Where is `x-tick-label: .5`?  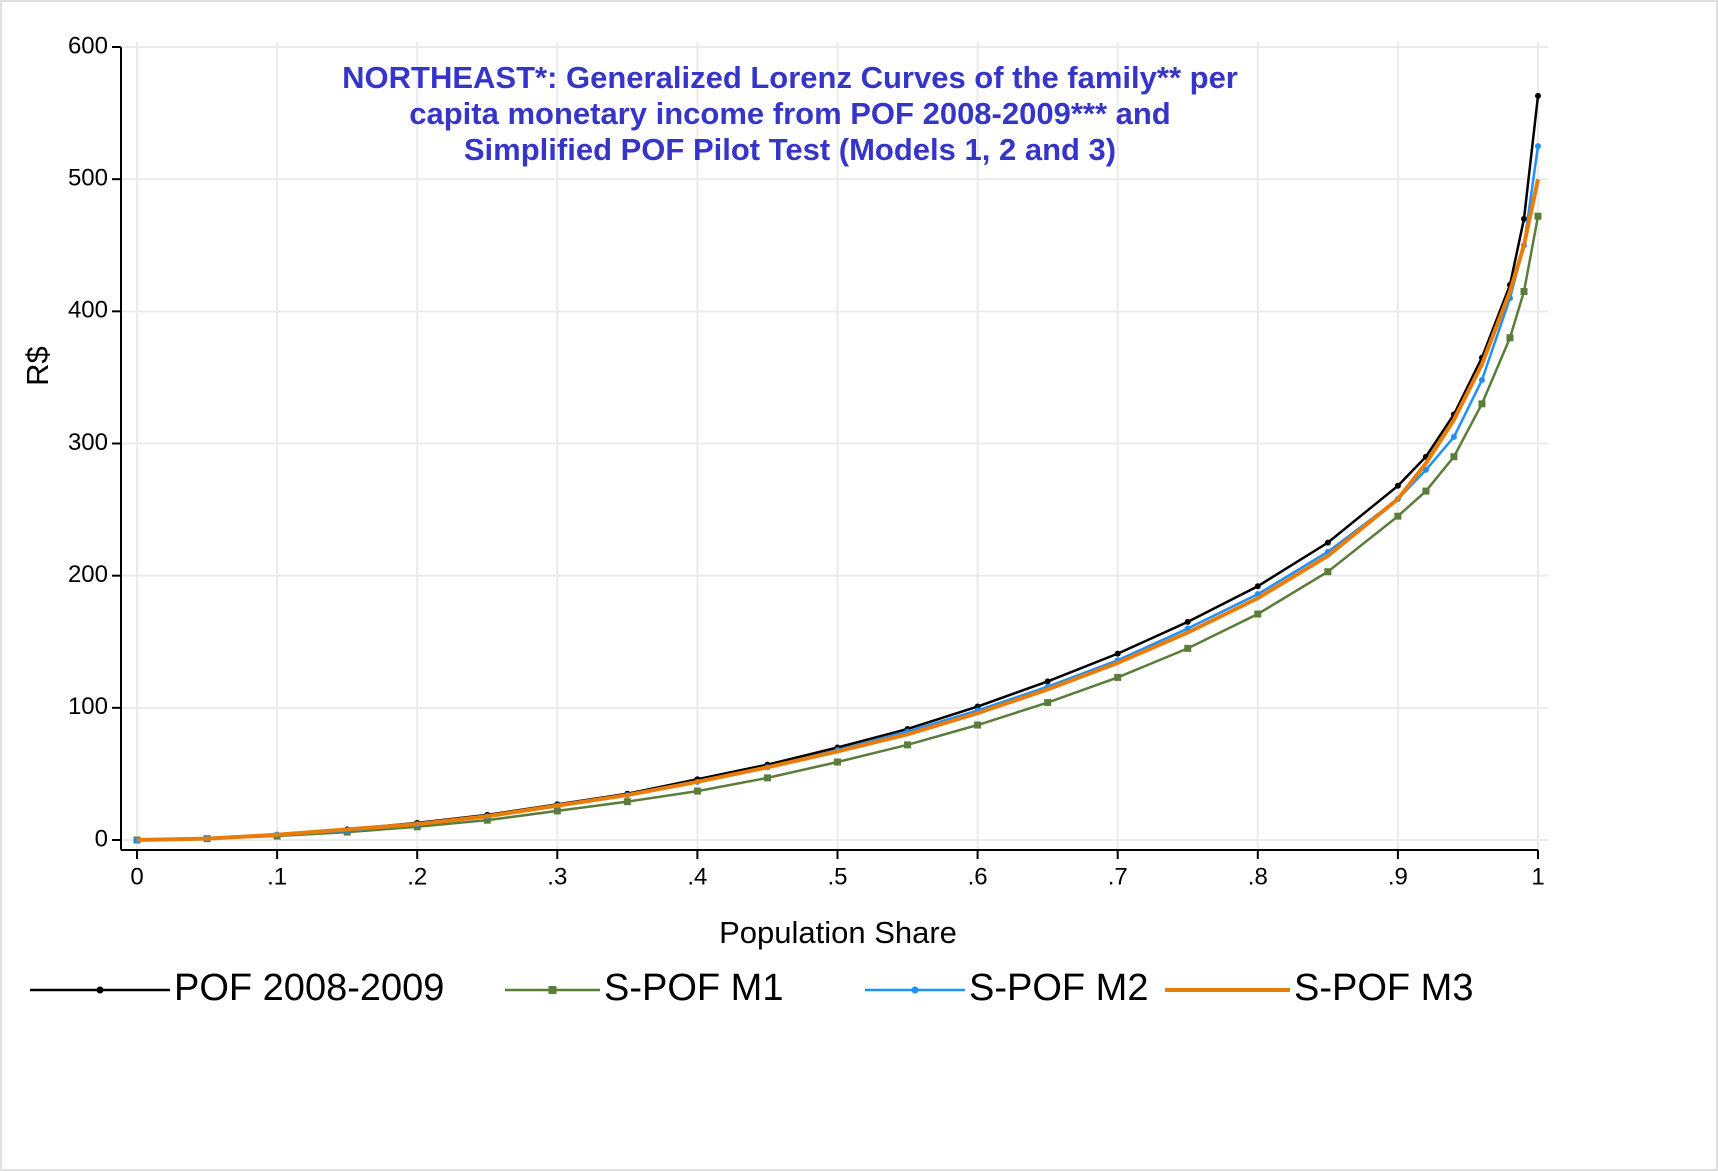 x-tick-label: .5 is located at coordinates (837, 876).